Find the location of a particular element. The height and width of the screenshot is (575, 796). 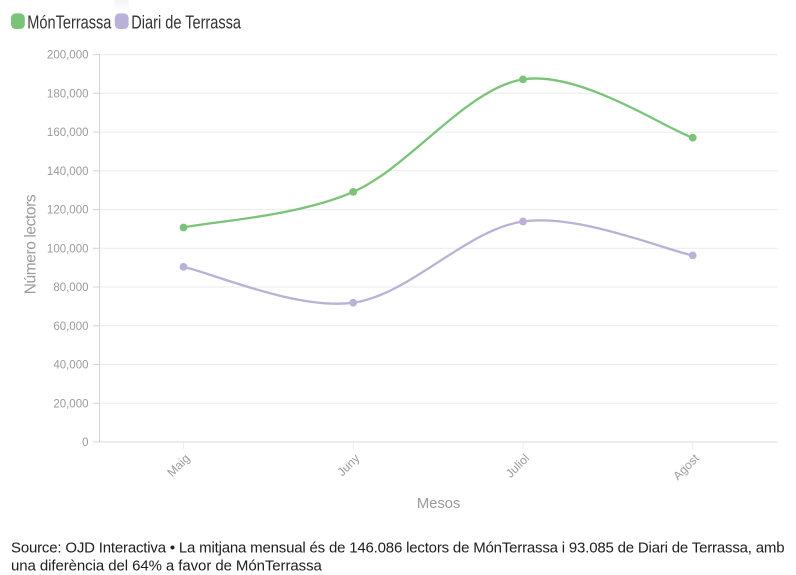

svg-text: Mesos is located at coordinates (438, 503).